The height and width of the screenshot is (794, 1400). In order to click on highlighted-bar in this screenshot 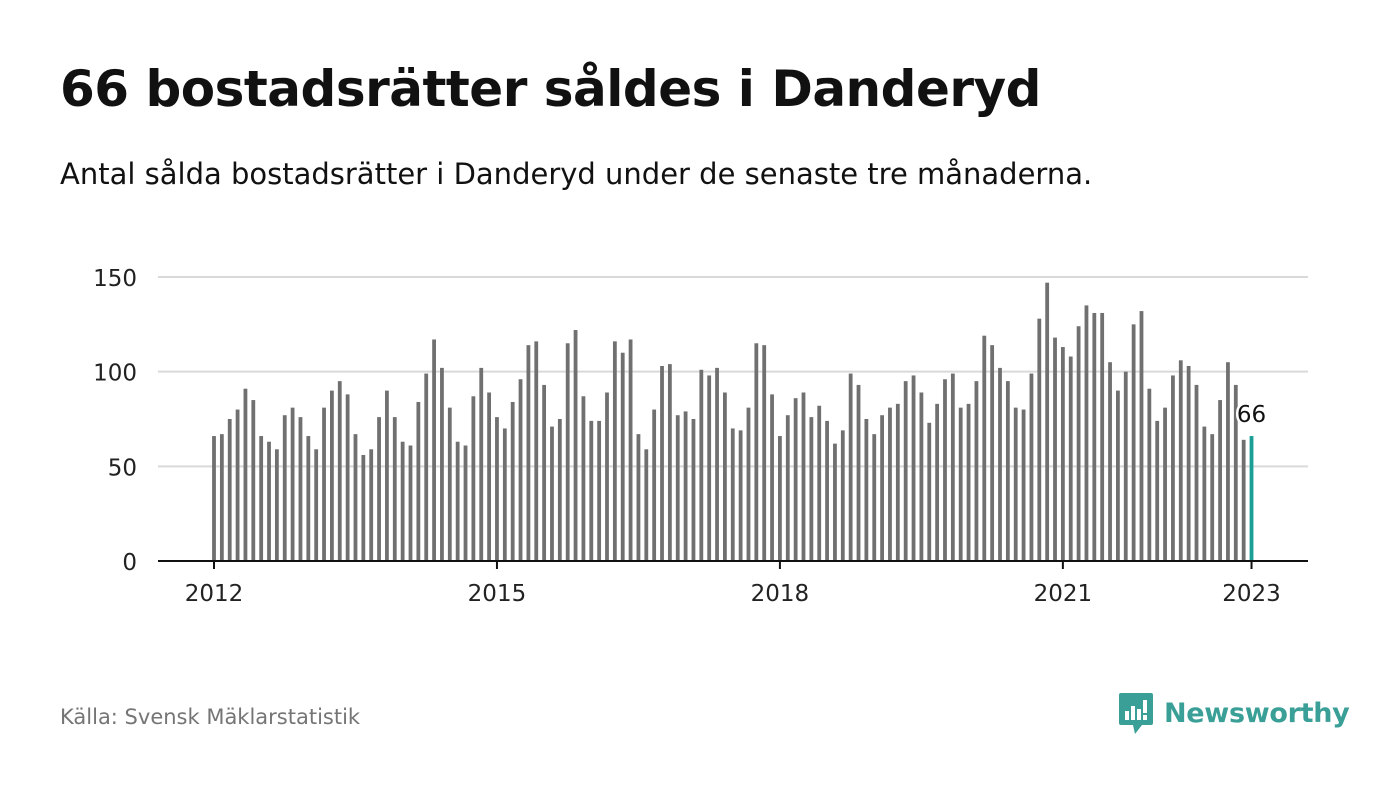, I will do `click(1251, 498)`.